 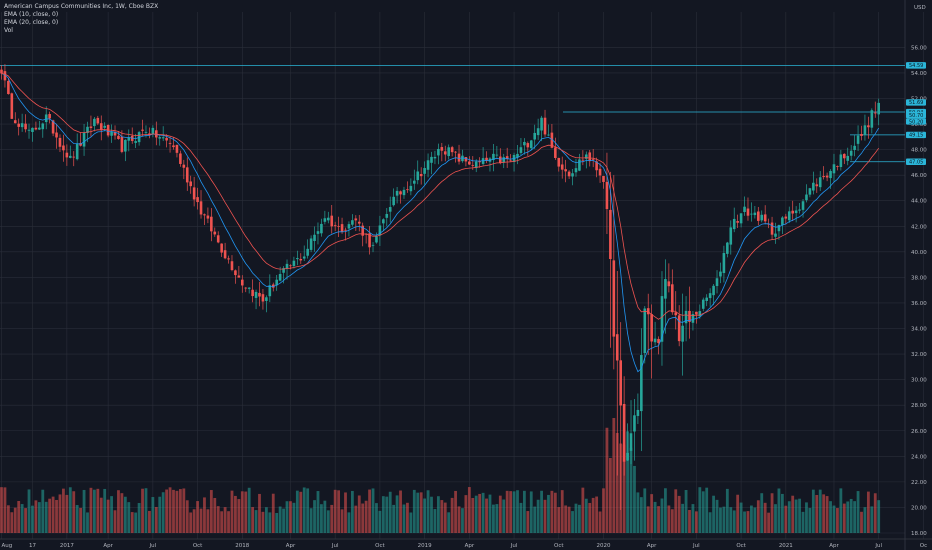 What do you see at coordinates (919, 432) in the screenshot?
I see `price-tick-label: 26.00` at bounding box center [919, 432].